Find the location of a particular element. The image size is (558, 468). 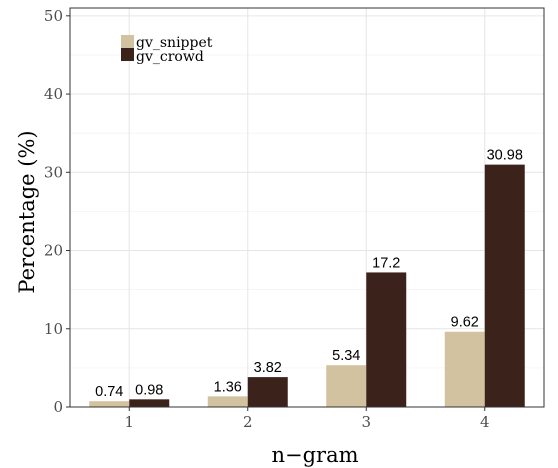

y-axis-ticks: 0 10 20 30 40 50 is located at coordinates (57, 211).